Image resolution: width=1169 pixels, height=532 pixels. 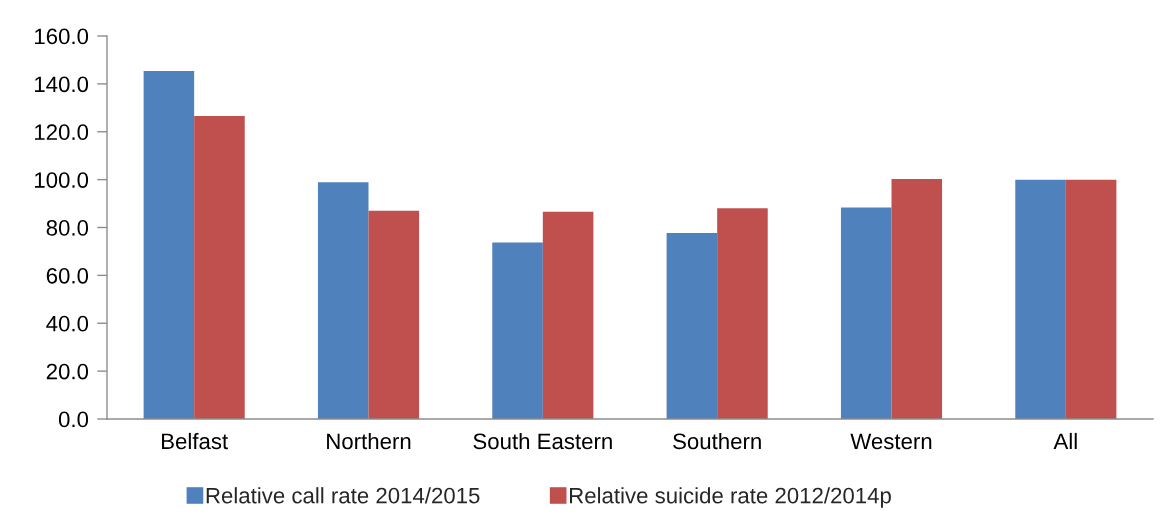 What do you see at coordinates (343, 495) in the screenshot?
I see `legend-label: Relative call rate 2014/2015` at bounding box center [343, 495].